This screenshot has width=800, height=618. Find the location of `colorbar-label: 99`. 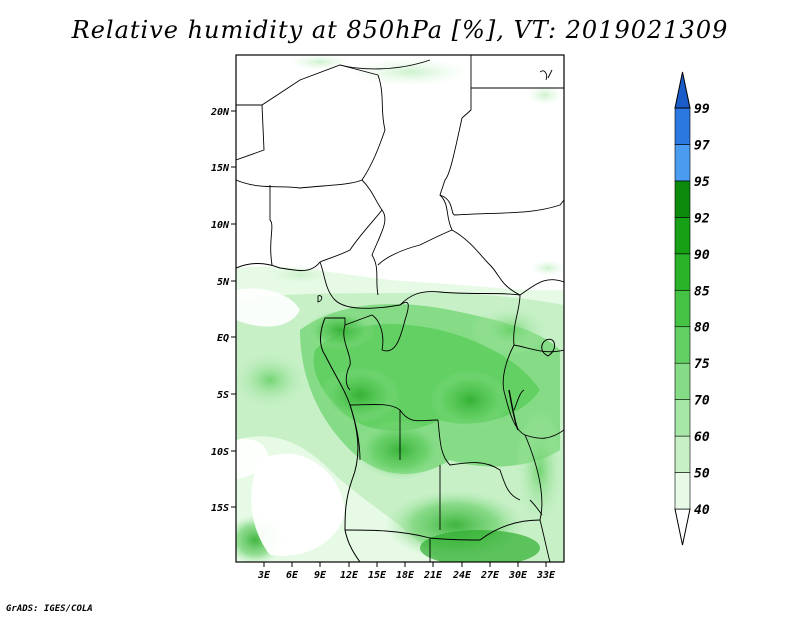

colorbar-label: 99 is located at coordinates (702, 109).